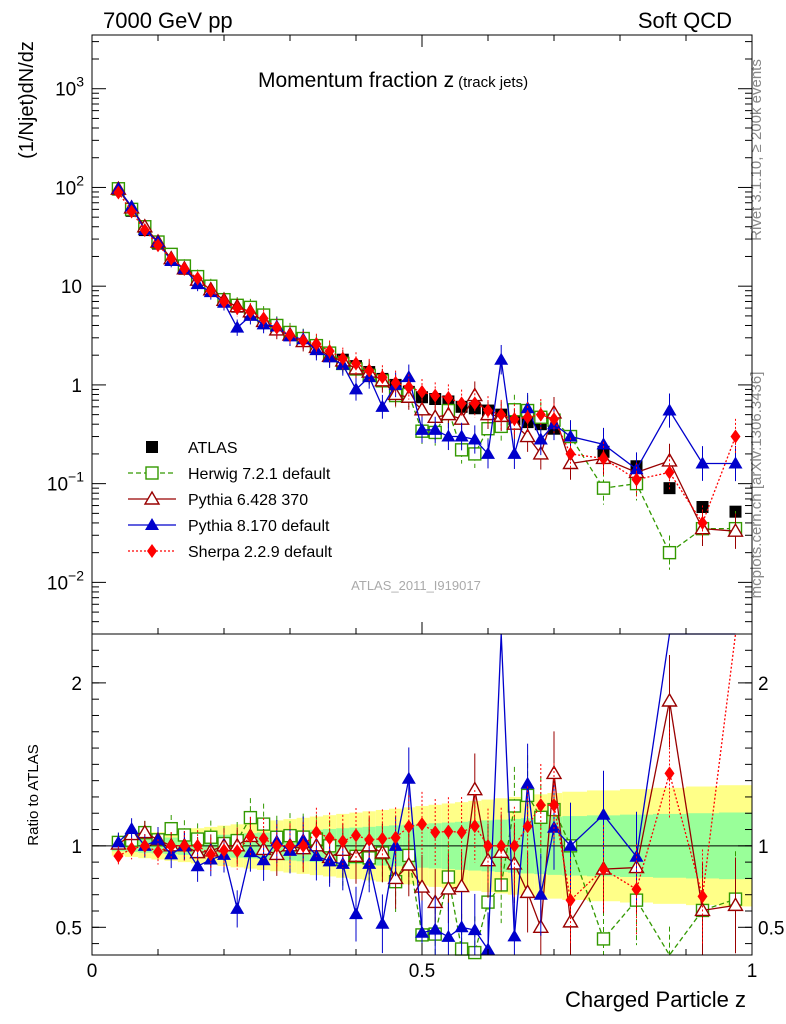 This screenshot has height=1024, width=786. Describe the element at coordinates (756, 485) in the screenshot. I see `mcplots-label: mcplots.cern.ch [arXiv:1306.3436]` at that location.